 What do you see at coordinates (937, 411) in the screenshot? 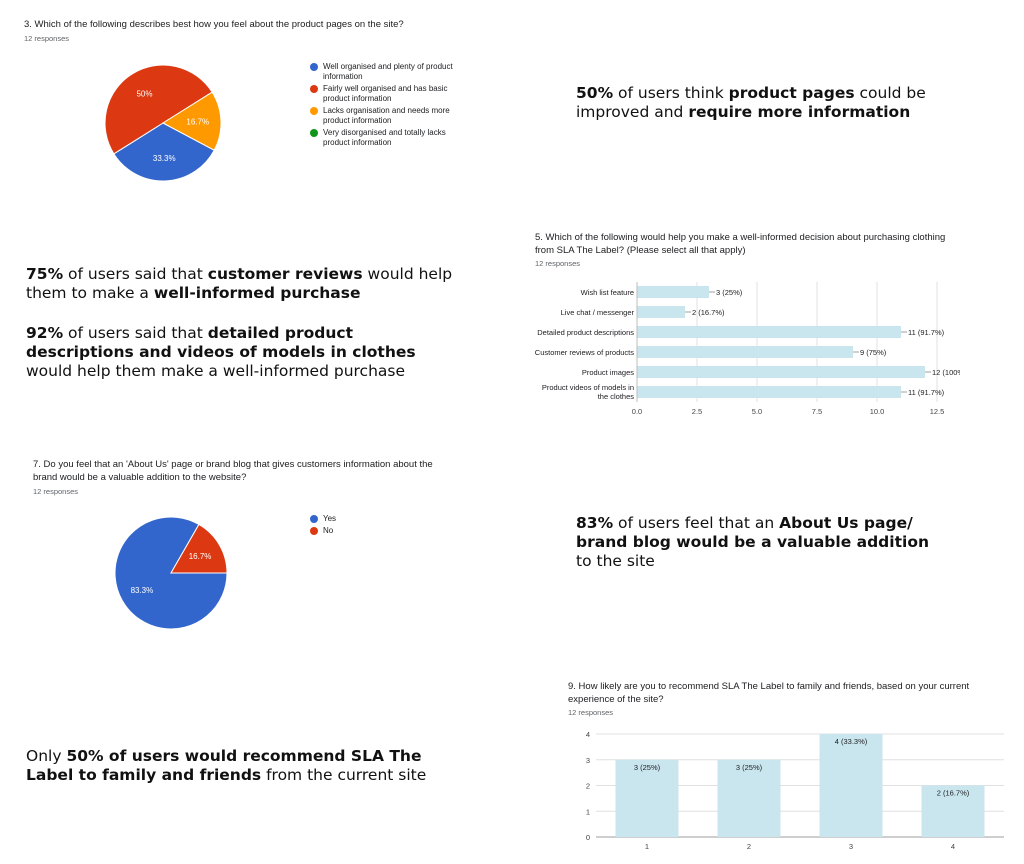
I see `x-tick-label: 12.5` at bounding box center [937, 411].